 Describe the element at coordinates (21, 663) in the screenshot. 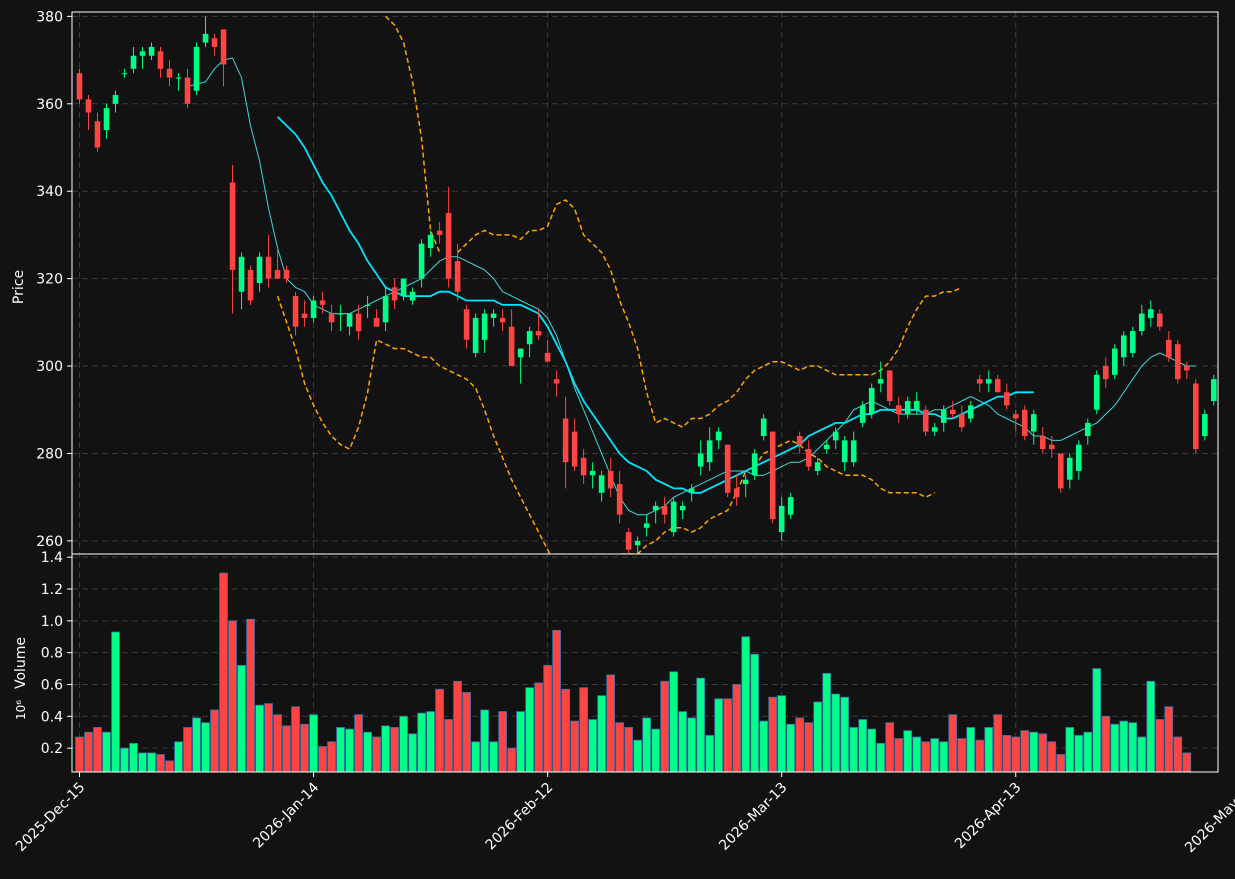

I see `volume-axis-label: Volume` at that location.